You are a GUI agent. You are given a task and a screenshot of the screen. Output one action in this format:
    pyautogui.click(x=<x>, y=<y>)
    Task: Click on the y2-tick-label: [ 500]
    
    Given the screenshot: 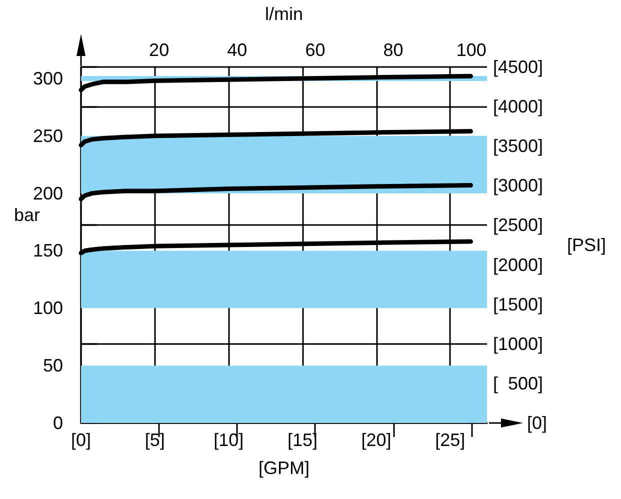 What is the action you would take?
    pyautogui.click(x=518, y=383)
    